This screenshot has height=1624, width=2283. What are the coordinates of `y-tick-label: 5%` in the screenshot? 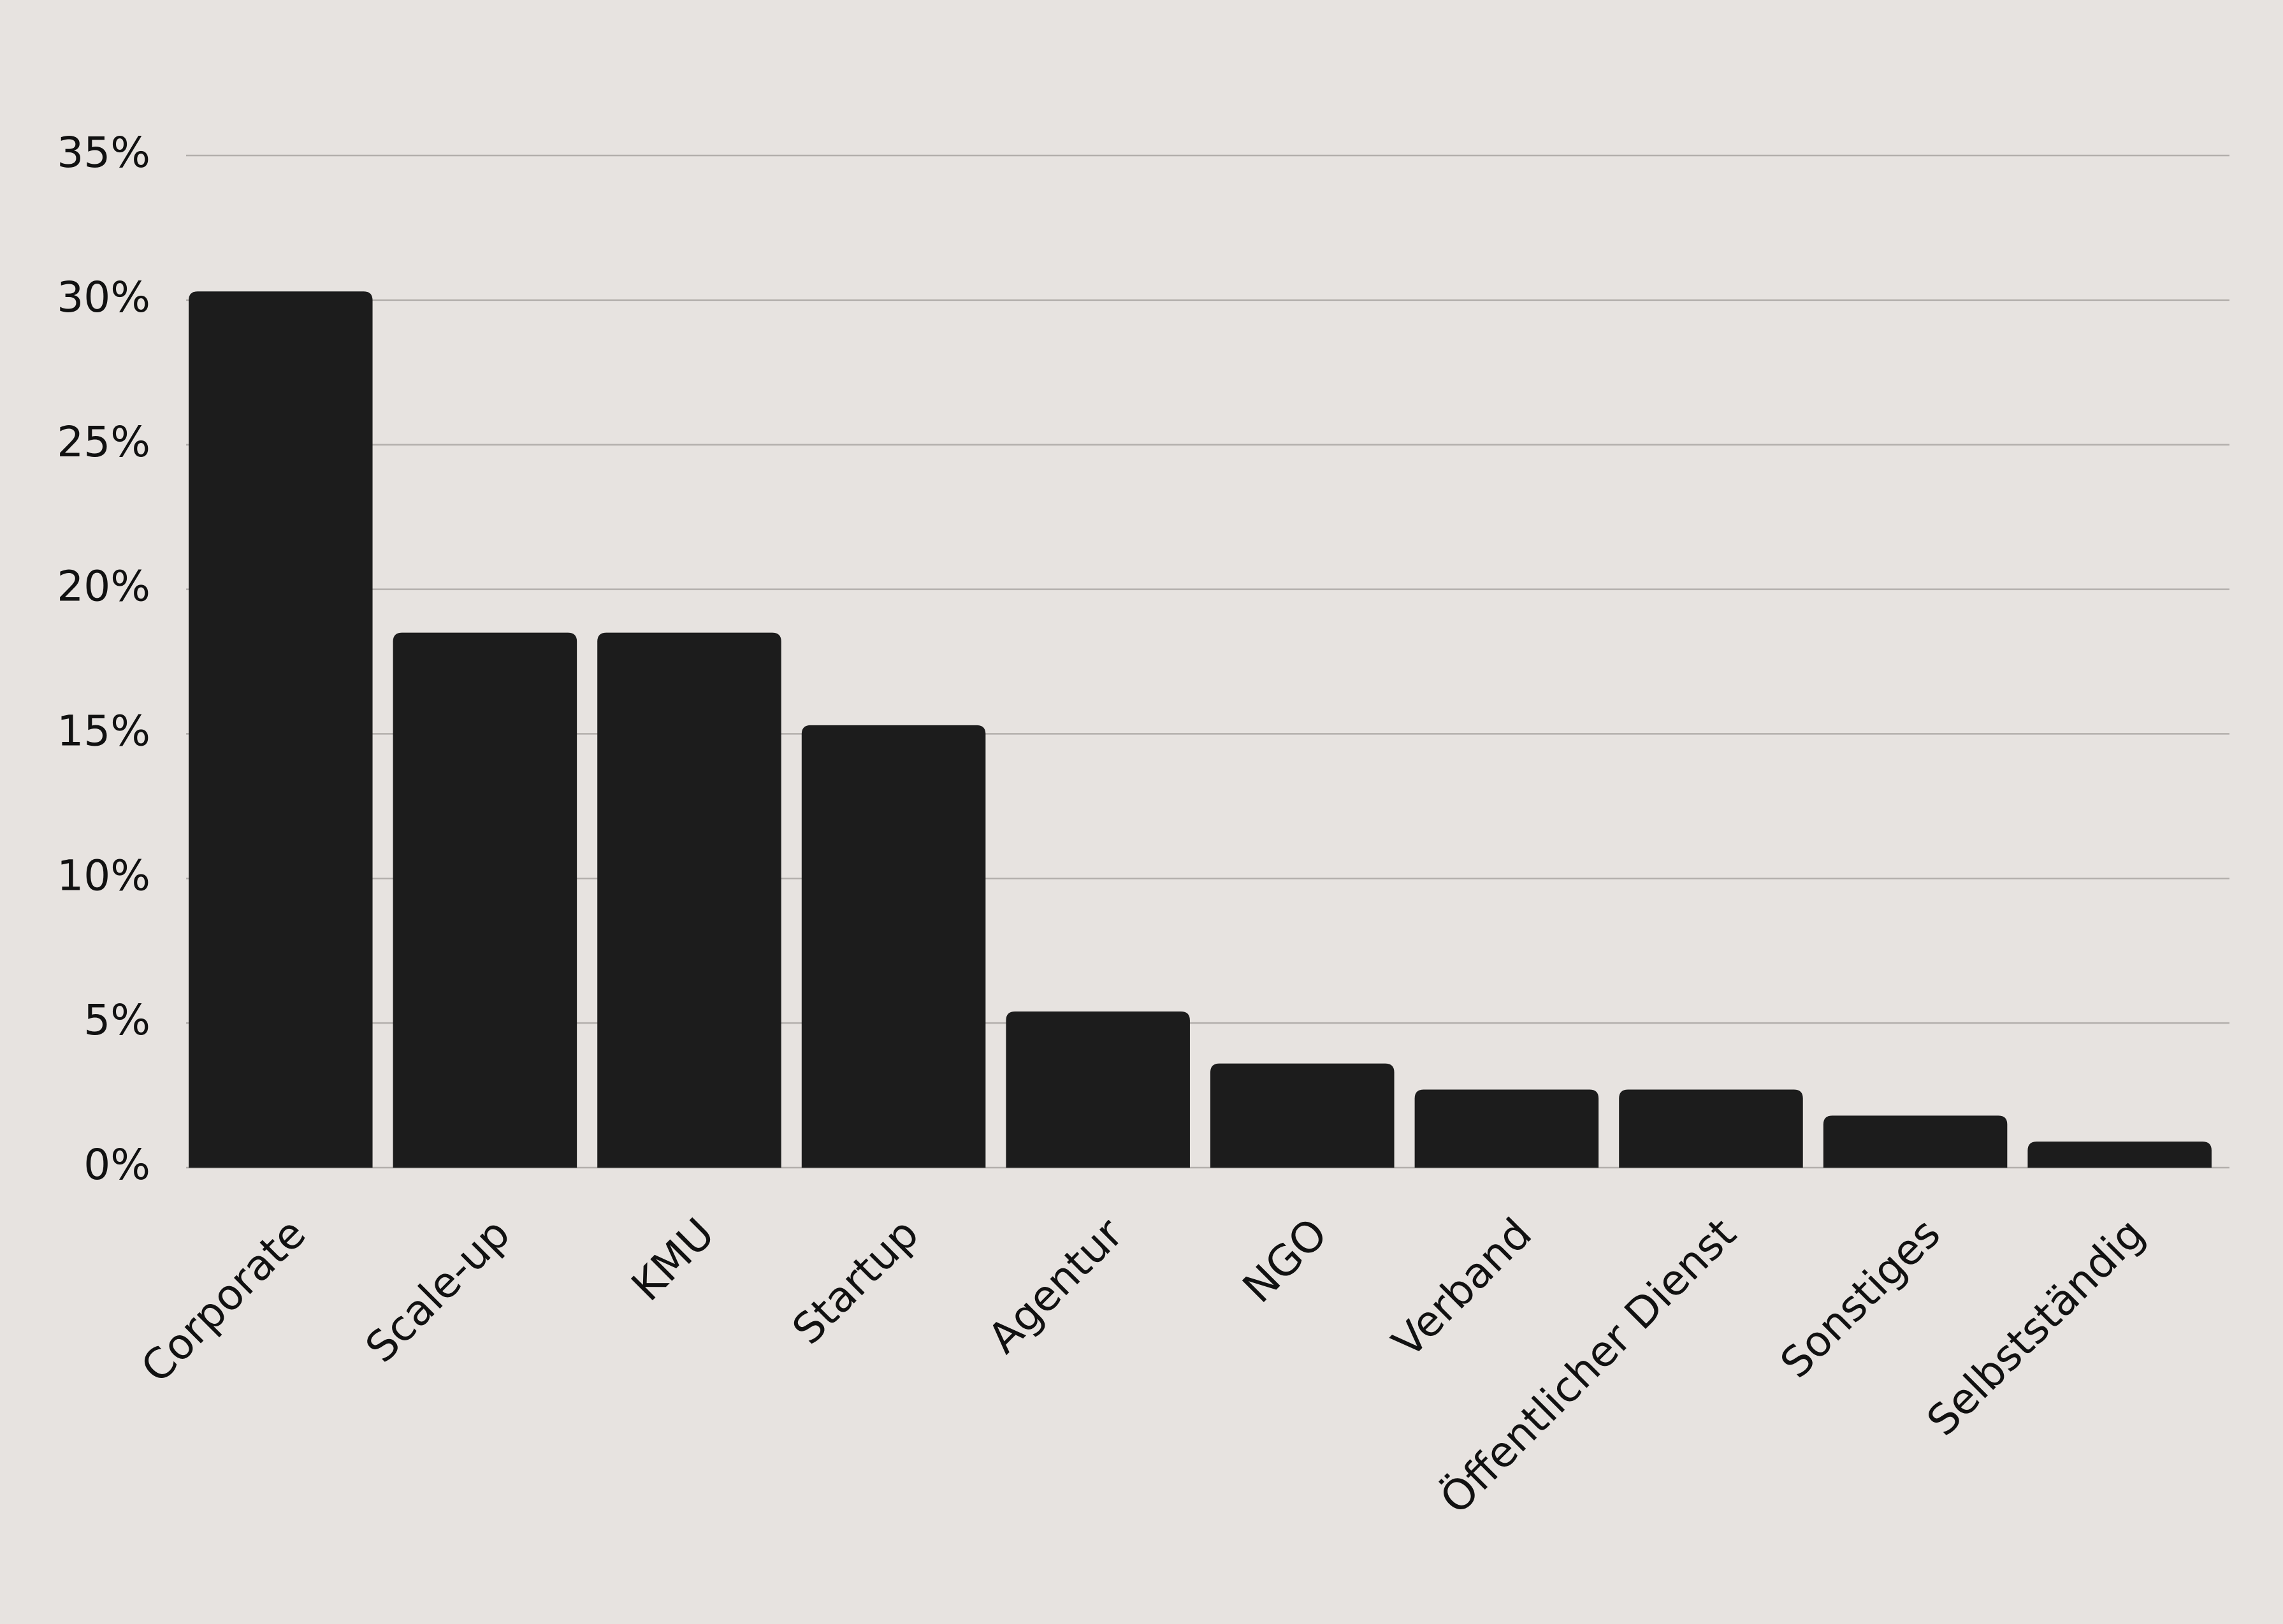 It's located at (116, 1020).